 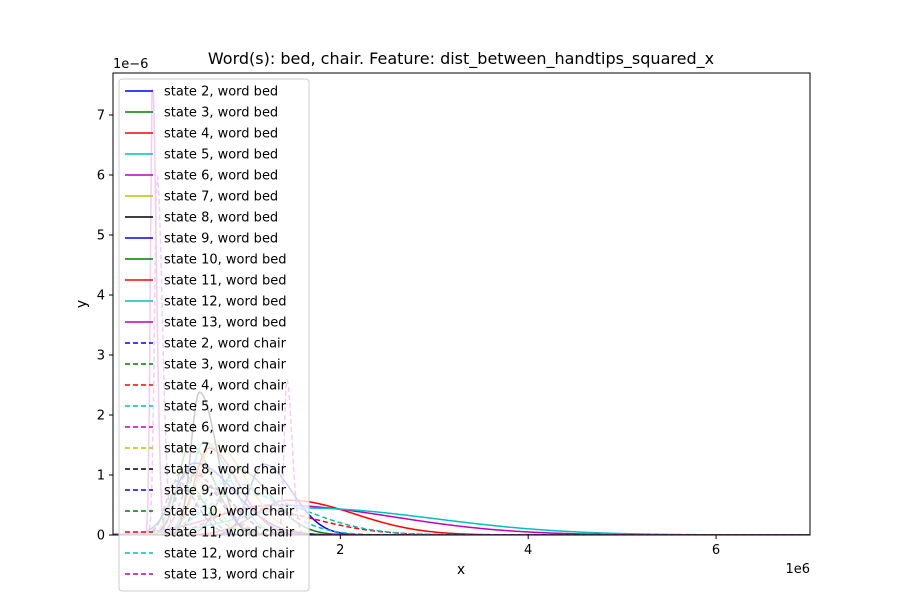 What do you see at coordinates (528, 550) in the screenshot?
I see `x-tick-label: 4` at bounding box center [528, 550].